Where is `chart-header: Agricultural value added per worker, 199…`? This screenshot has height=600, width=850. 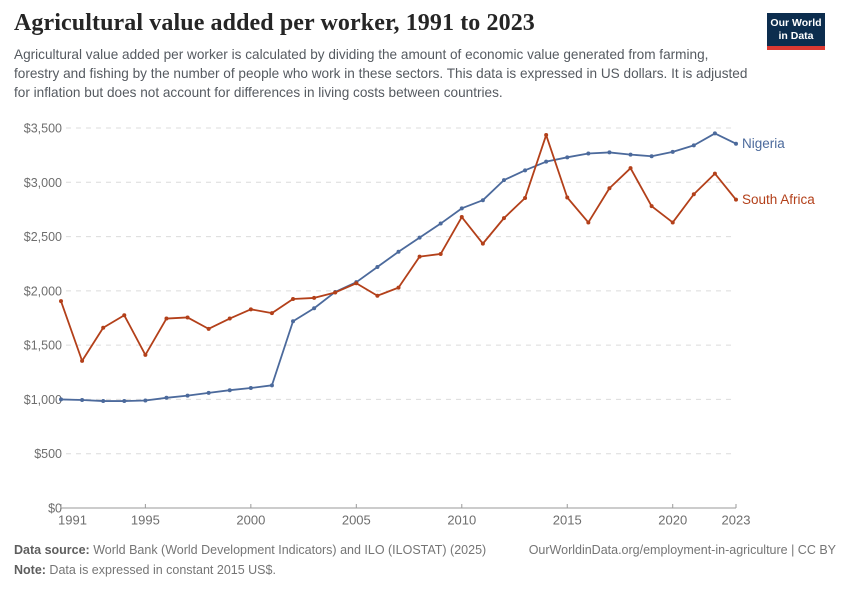 chart-header: Agricultural value added per worker, 199… is located at coordinates (384, 56).